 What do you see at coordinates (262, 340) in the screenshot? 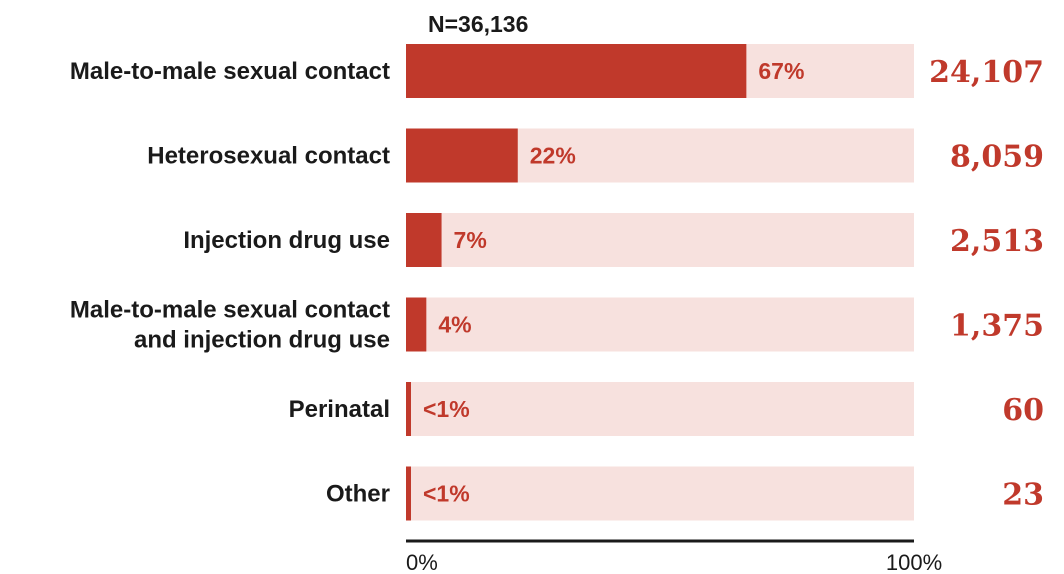
I see `category-label-line-3-1: and injection drug use` at bounding box center [262, 340].